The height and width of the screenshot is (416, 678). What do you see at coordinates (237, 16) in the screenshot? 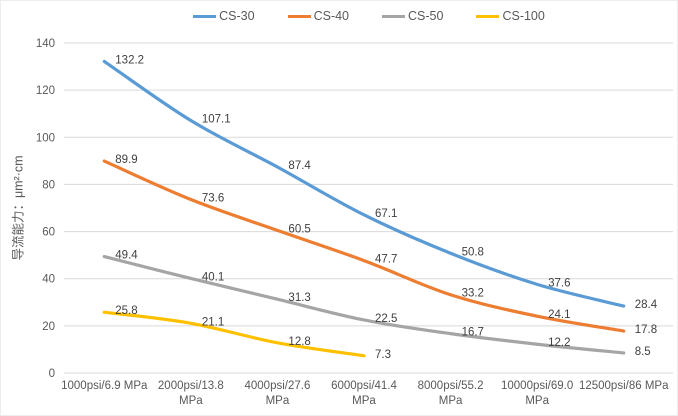
I see `legend-label: CS-30` at bounding box center [237, 16].